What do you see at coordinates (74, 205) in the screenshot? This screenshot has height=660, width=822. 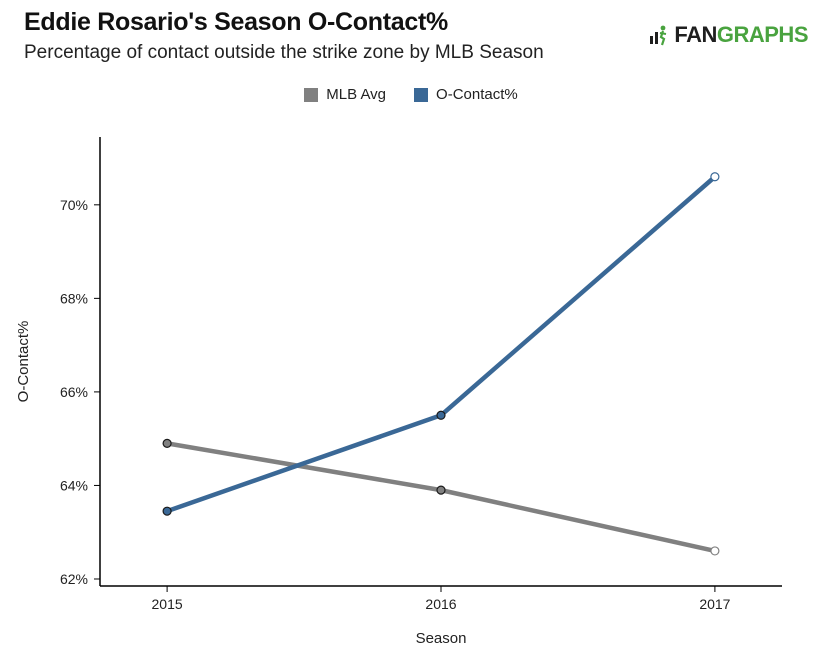 I see `y-tick-label: 70%` at bounding box center [74, 205].